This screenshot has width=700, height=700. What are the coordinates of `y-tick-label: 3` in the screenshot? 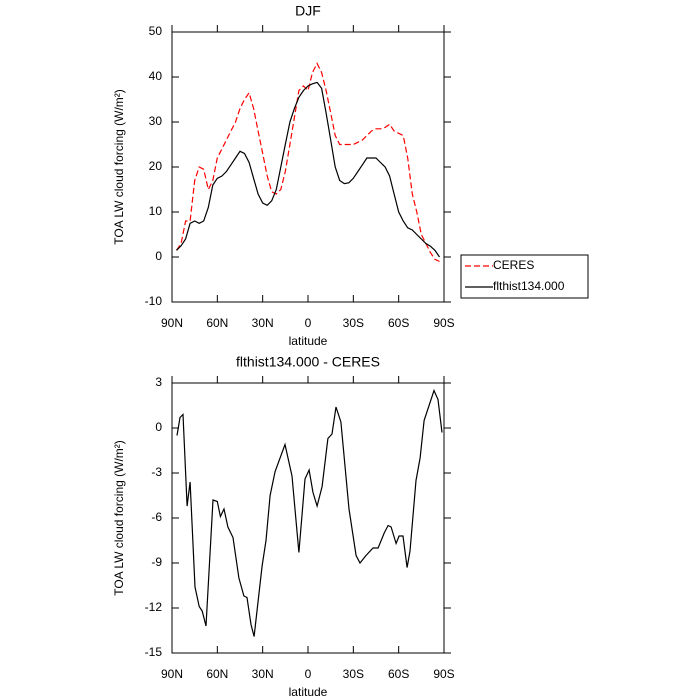 It's located at (158, 382).